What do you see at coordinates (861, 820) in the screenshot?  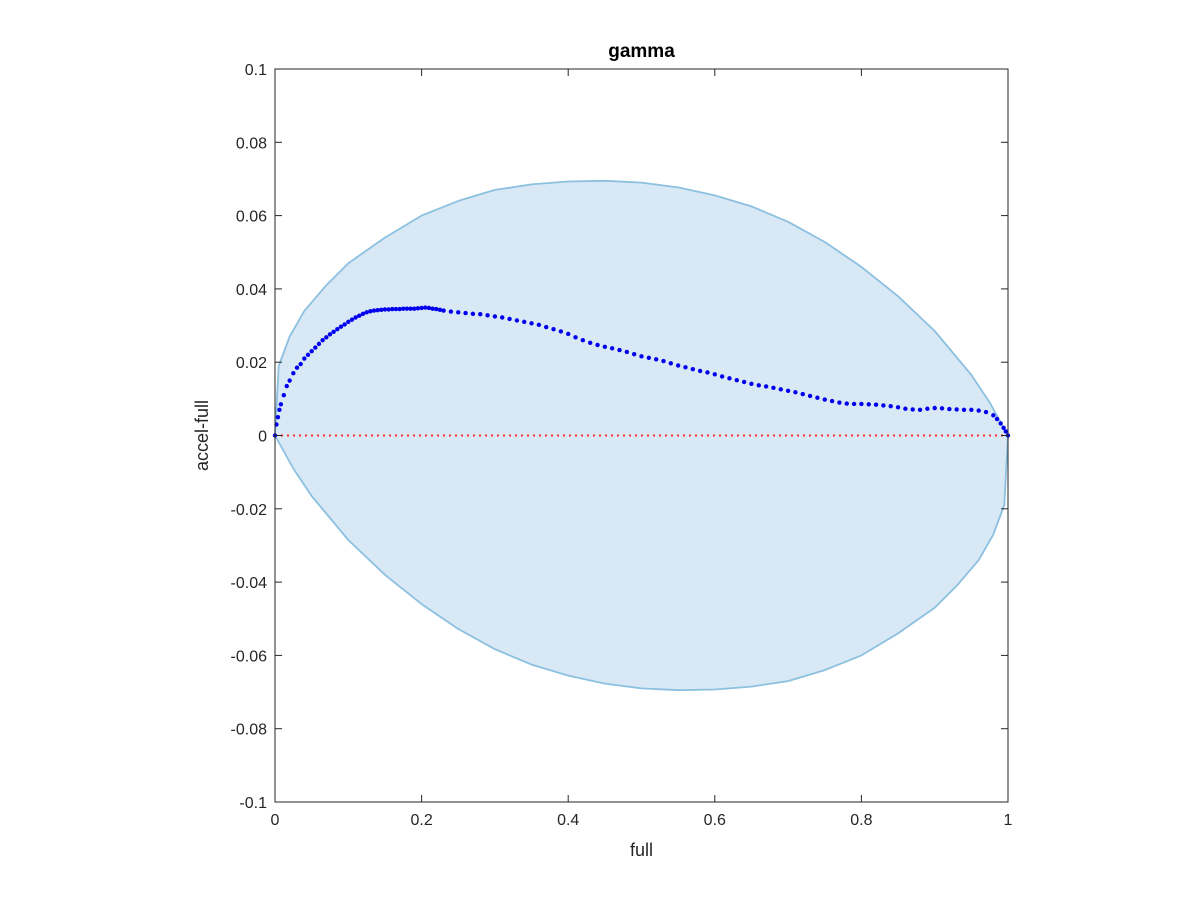 I see `x-tick-label-4: 0.8` at bounding box center [861, 820].